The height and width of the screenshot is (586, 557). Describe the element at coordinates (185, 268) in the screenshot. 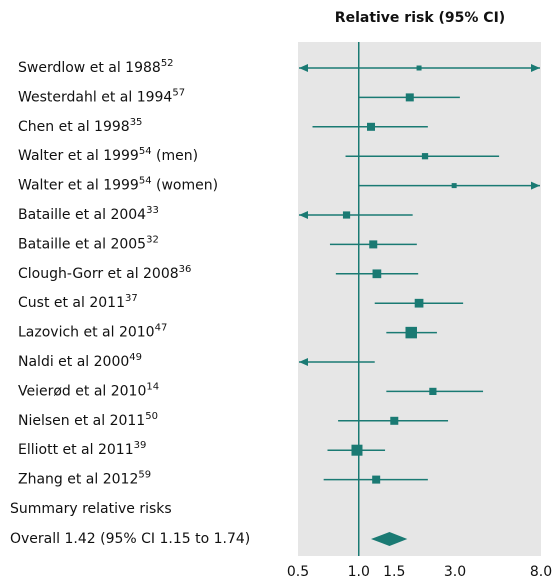

I see `study-ref: 36` at that location.